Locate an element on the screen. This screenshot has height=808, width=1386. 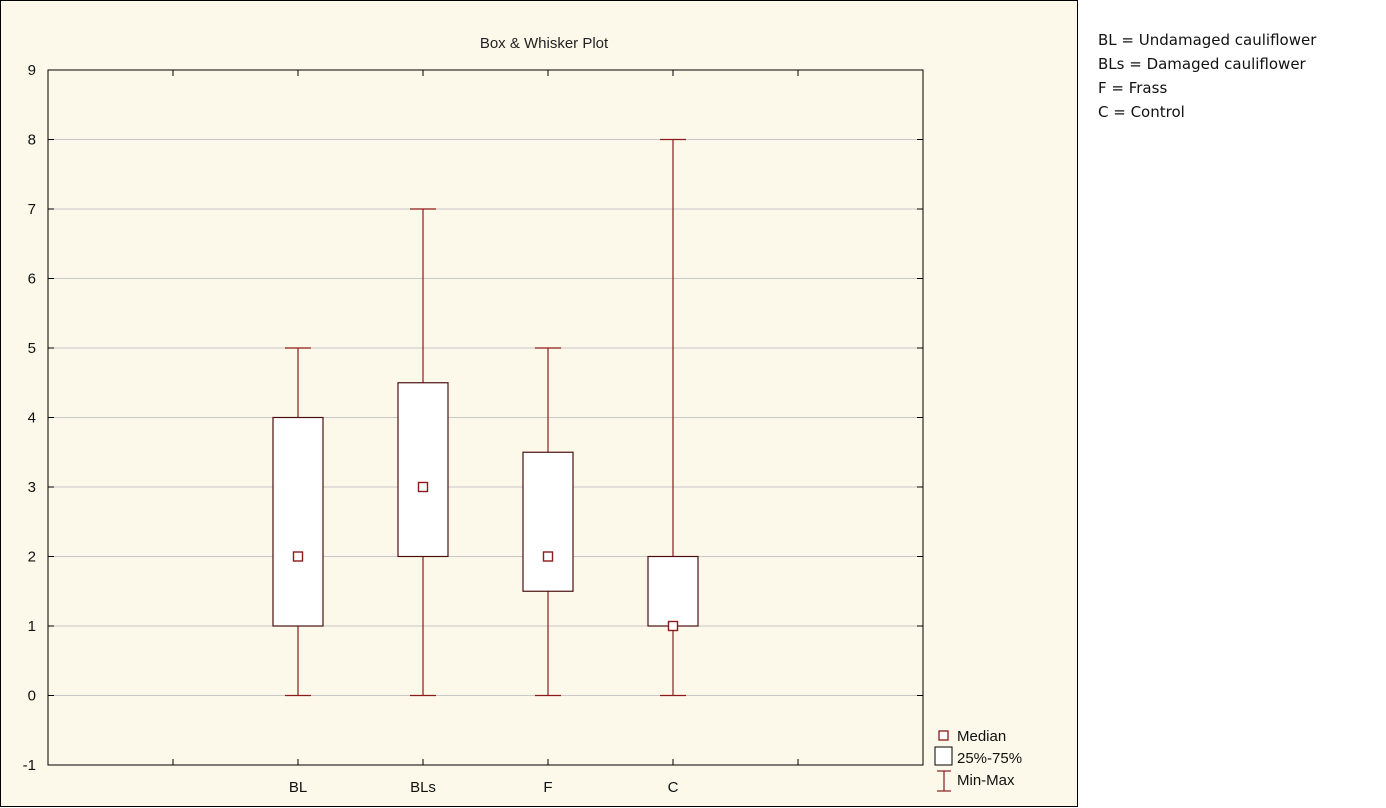
abbreviation-note: F = Frass is located at coordinates (1133, 88).